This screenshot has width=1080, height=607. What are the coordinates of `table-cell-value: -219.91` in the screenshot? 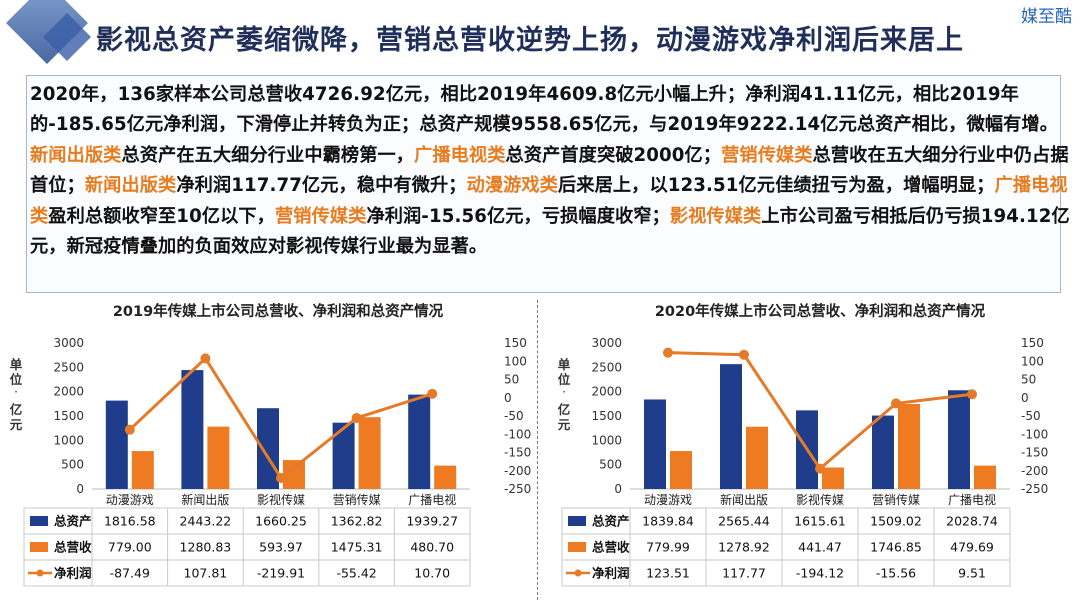 It's located at (281, 573).